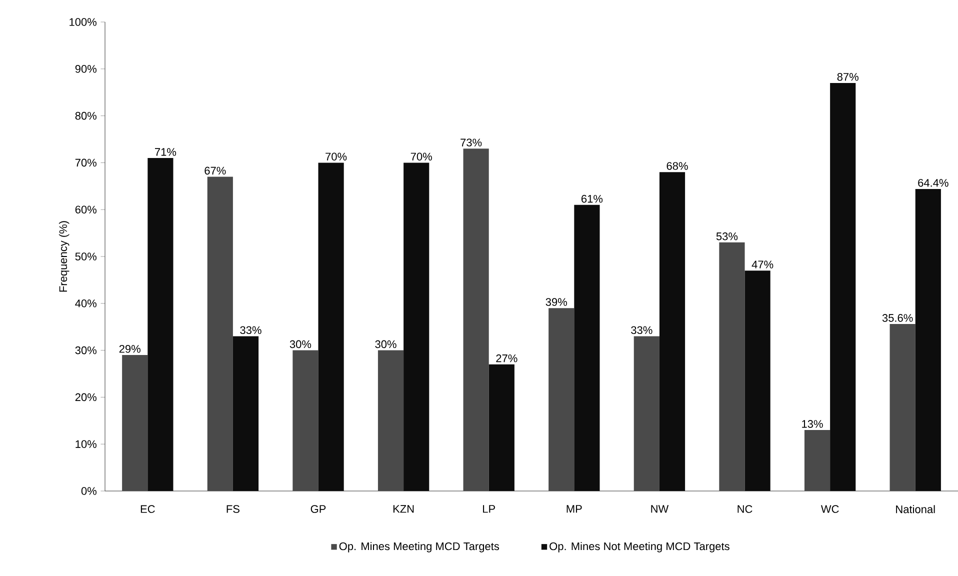 The width and height of the screenshot is (958, 576). Describe the element at coordinates (556, 302) in the screenshot. I see `data-label: 39%` at that location.